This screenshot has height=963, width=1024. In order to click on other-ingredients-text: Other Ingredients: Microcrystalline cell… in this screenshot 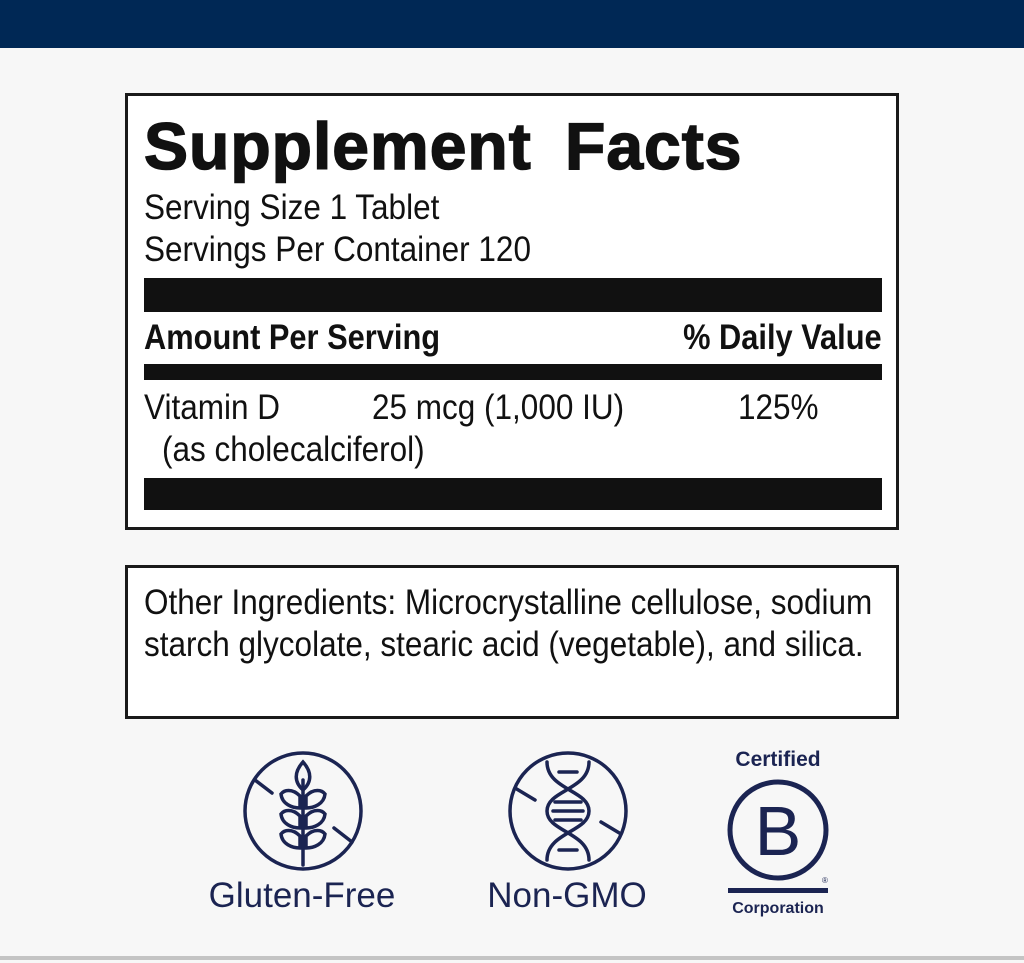, I will do `click(508, 623)`.